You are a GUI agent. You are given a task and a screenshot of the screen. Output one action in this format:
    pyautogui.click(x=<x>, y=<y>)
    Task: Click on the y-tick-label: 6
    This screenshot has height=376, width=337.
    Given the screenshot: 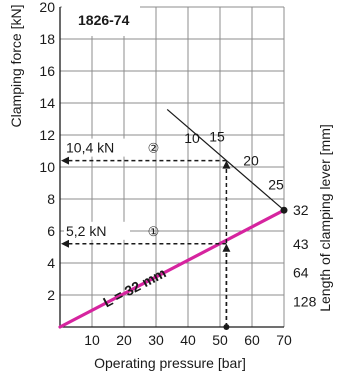 What is the action you would take?
    pyautogui.click(x=51, y=231)
    